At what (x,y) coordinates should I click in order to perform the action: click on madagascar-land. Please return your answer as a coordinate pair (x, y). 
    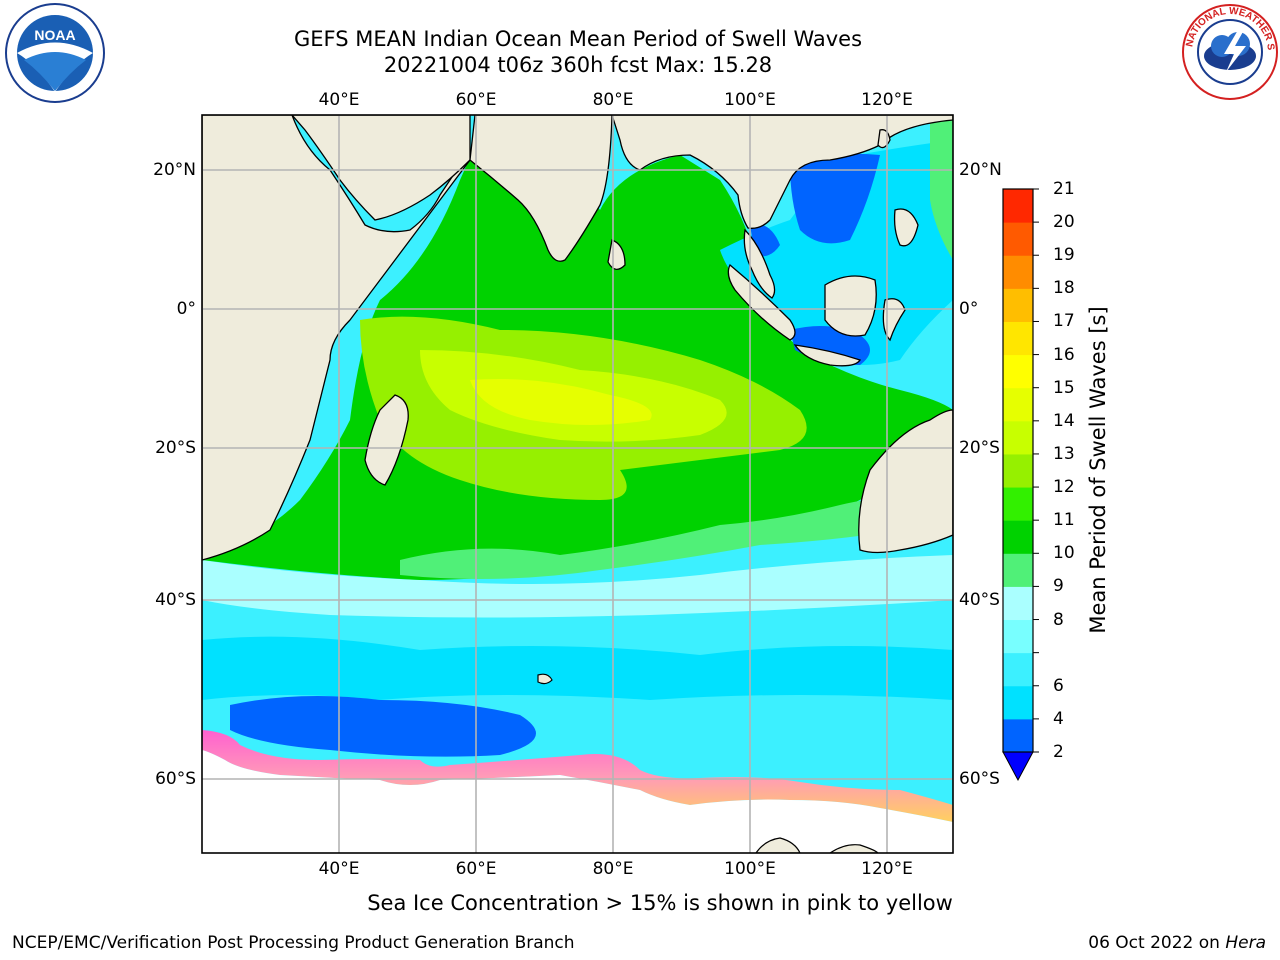
    Looking at the image, I should click on (386, 440).